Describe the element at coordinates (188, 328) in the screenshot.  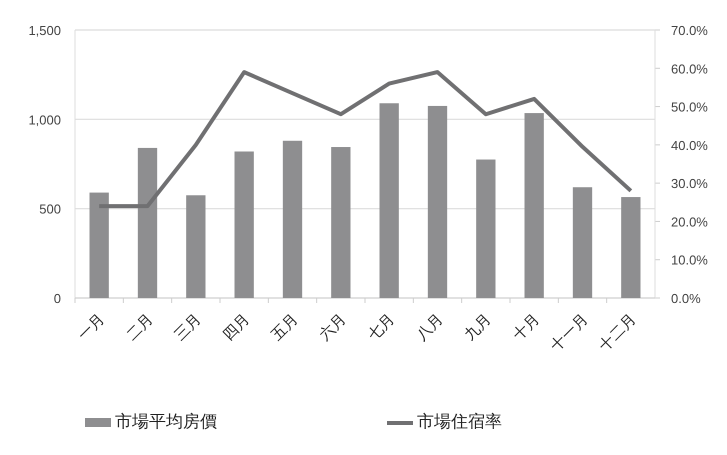
I see `x-tick-label: 三月` at that location.